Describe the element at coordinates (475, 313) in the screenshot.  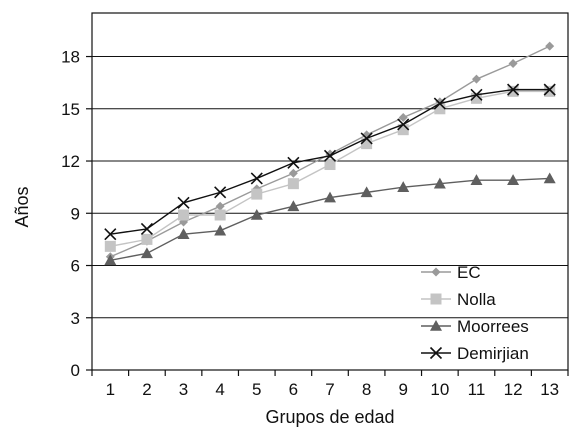
I see `legend: EC Nolla Moorrees Demirjian` at that location.